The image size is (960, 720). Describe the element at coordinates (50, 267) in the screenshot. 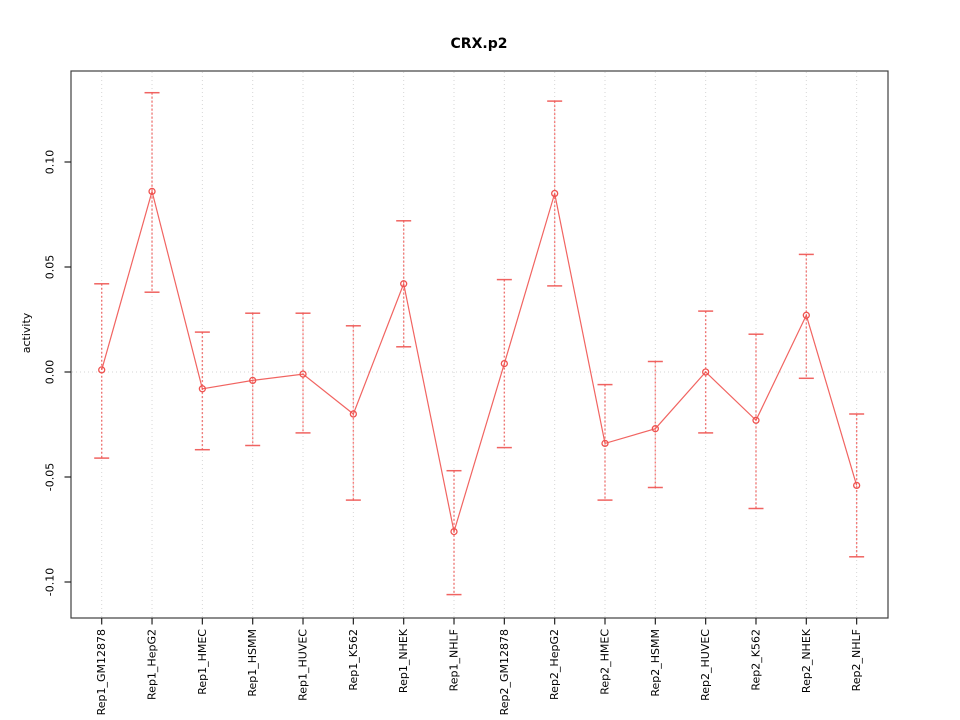

I see `y-tick-label: 0.05` at that location.